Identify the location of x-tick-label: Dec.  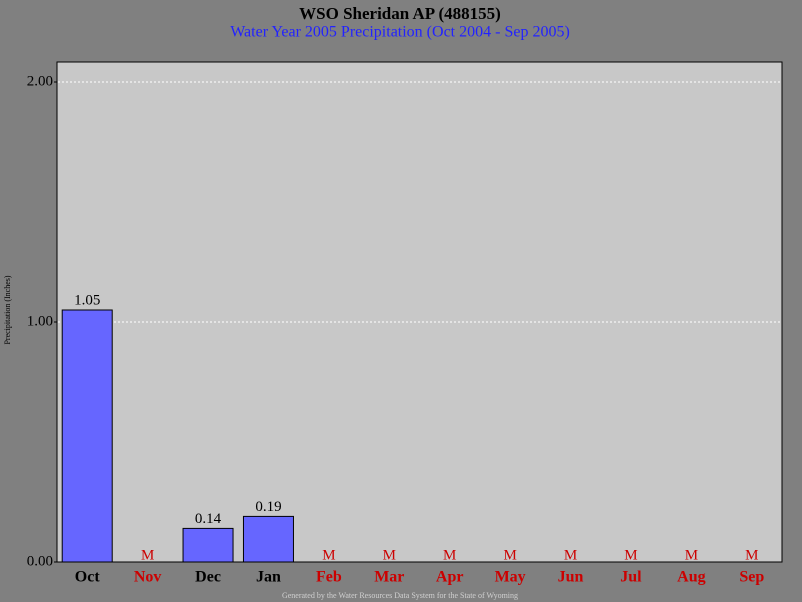
(208, 577).